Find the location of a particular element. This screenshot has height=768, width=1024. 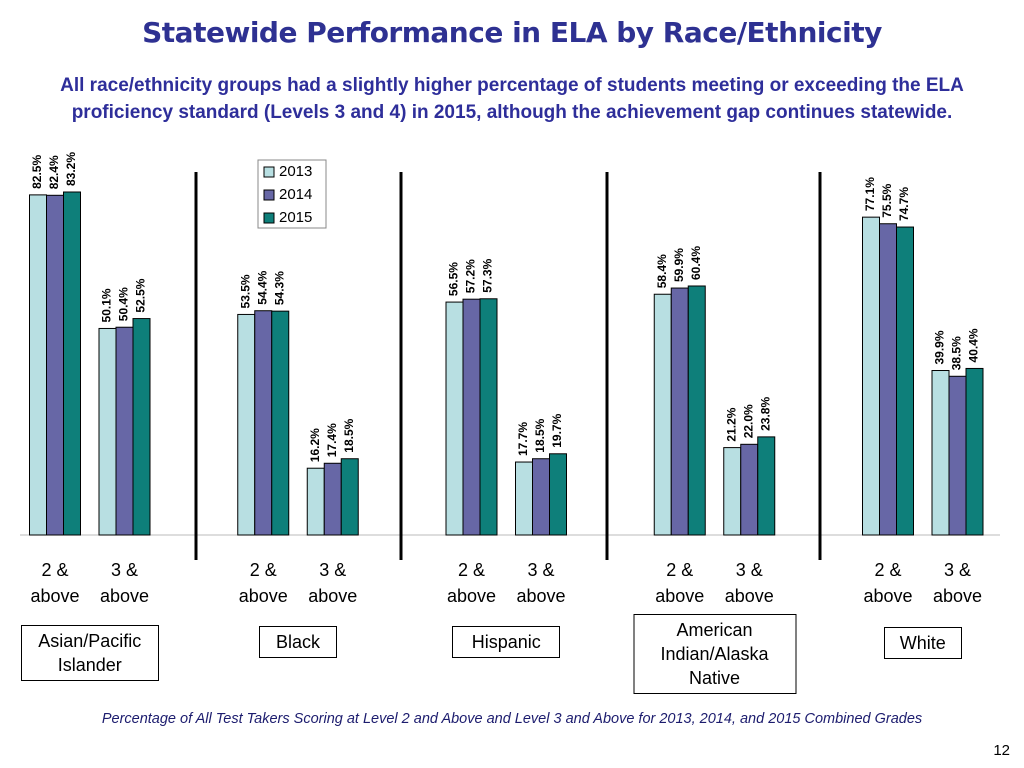

group-label: White is located at coordinates (922, 643).